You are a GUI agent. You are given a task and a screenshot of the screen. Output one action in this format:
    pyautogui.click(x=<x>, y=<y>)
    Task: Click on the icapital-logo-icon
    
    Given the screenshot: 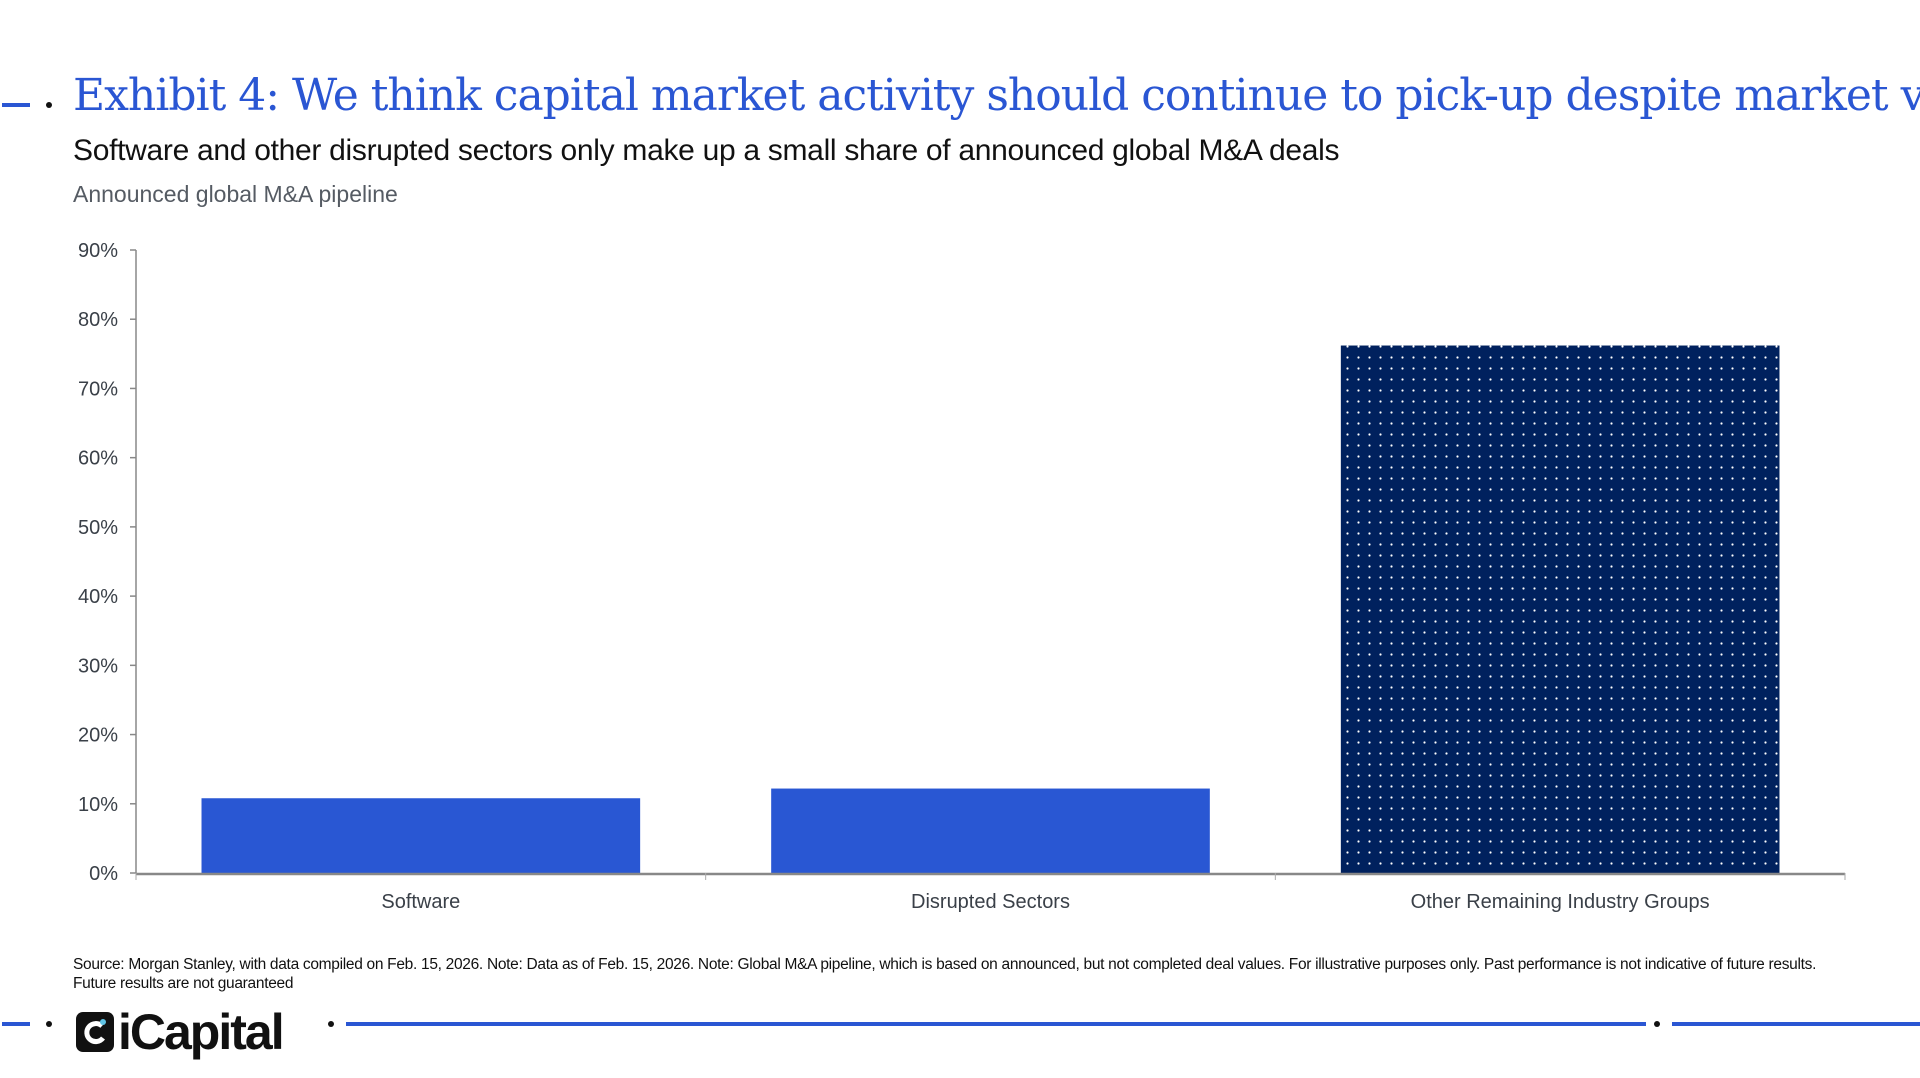 What is the action you would take?
    pyautogui.click(x=95, y=1032)
    